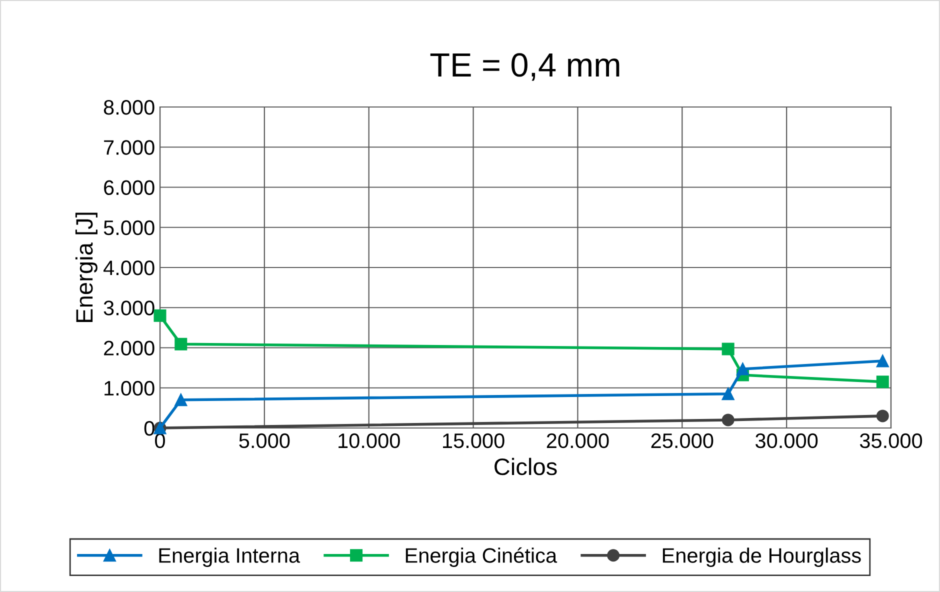 Image resolution: width=940 pixels, height=592 pixels. What do you see at coordinates (129, 147) in the screenshot?
I see `y-tick-label: 7.000` at bounding box center [129, 147].